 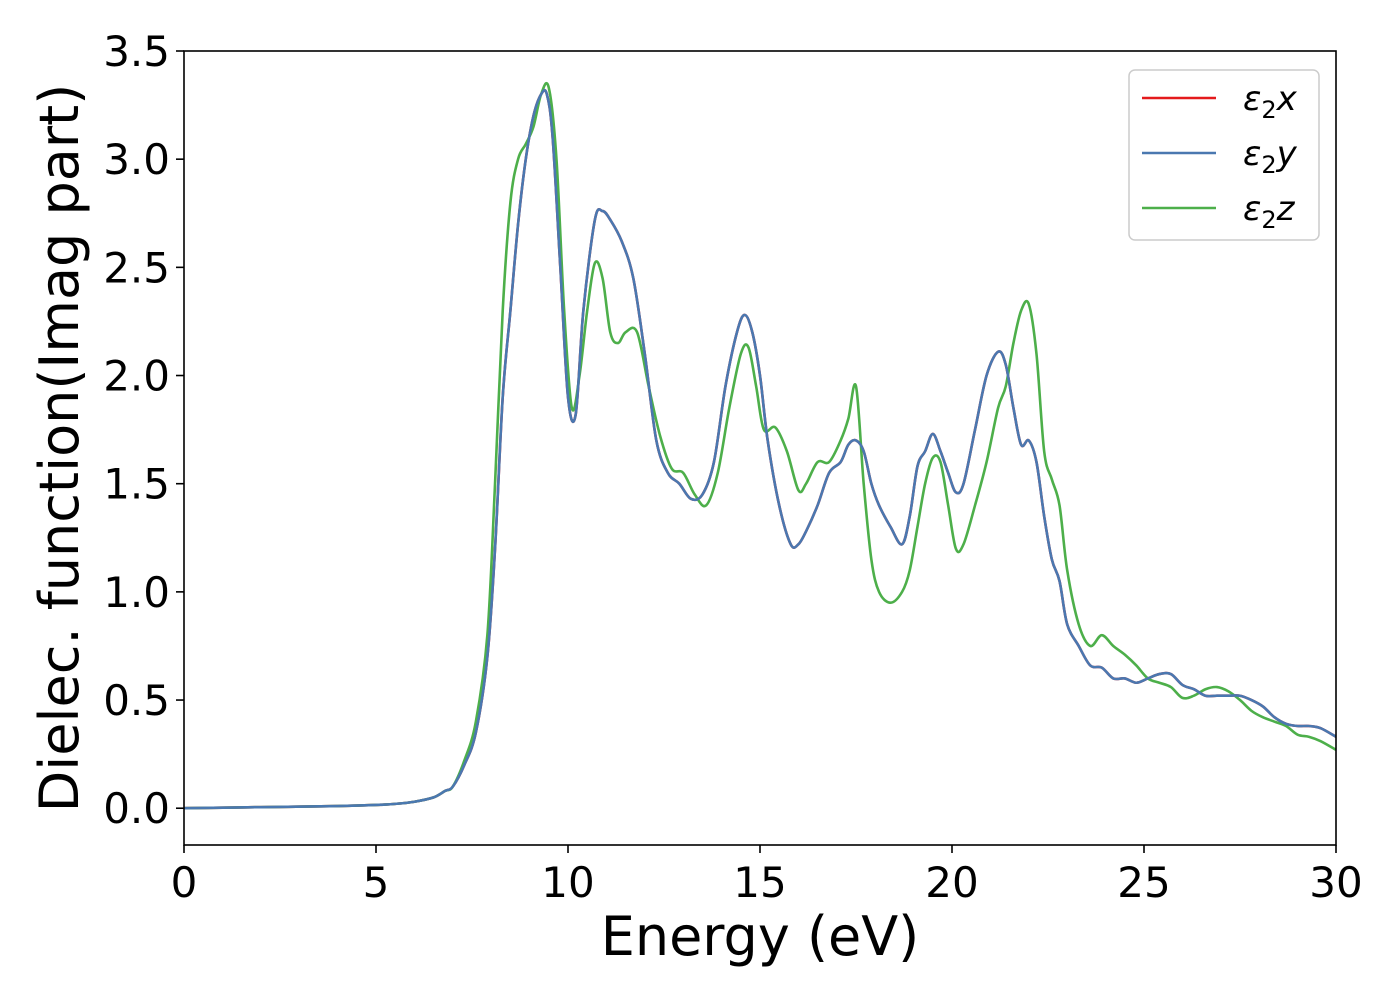 I want to click on legend-label-x: ε2x, so click(x=1270, y=101).